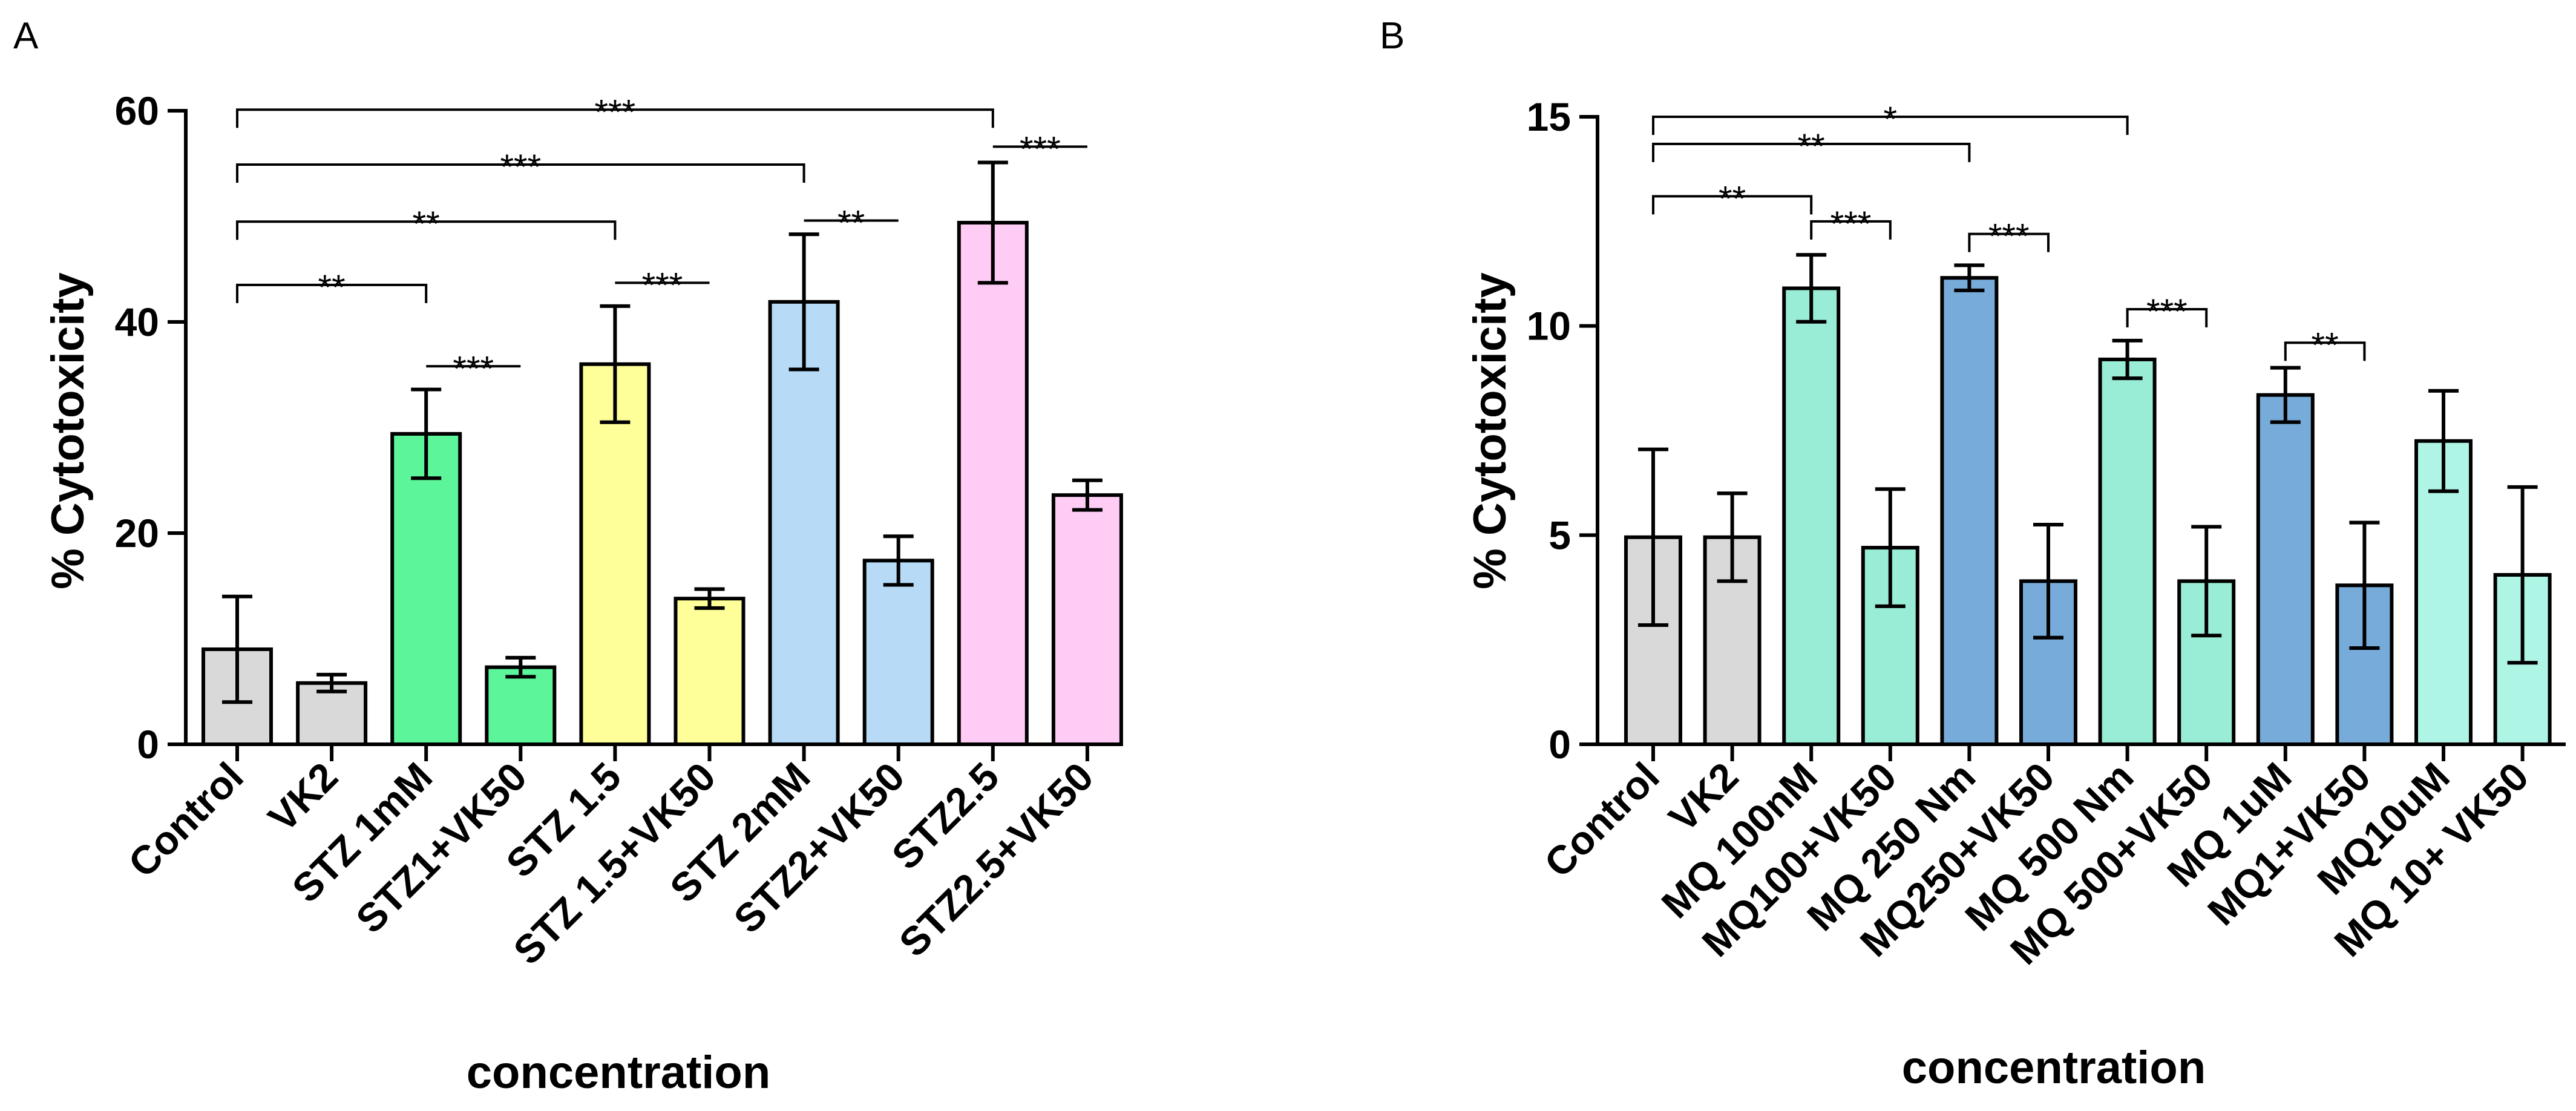 Image resolution: width=2576 pixels, height=1111 pixels. I want to click on panel-a-y-tick-label: 40, so click(137, 322).